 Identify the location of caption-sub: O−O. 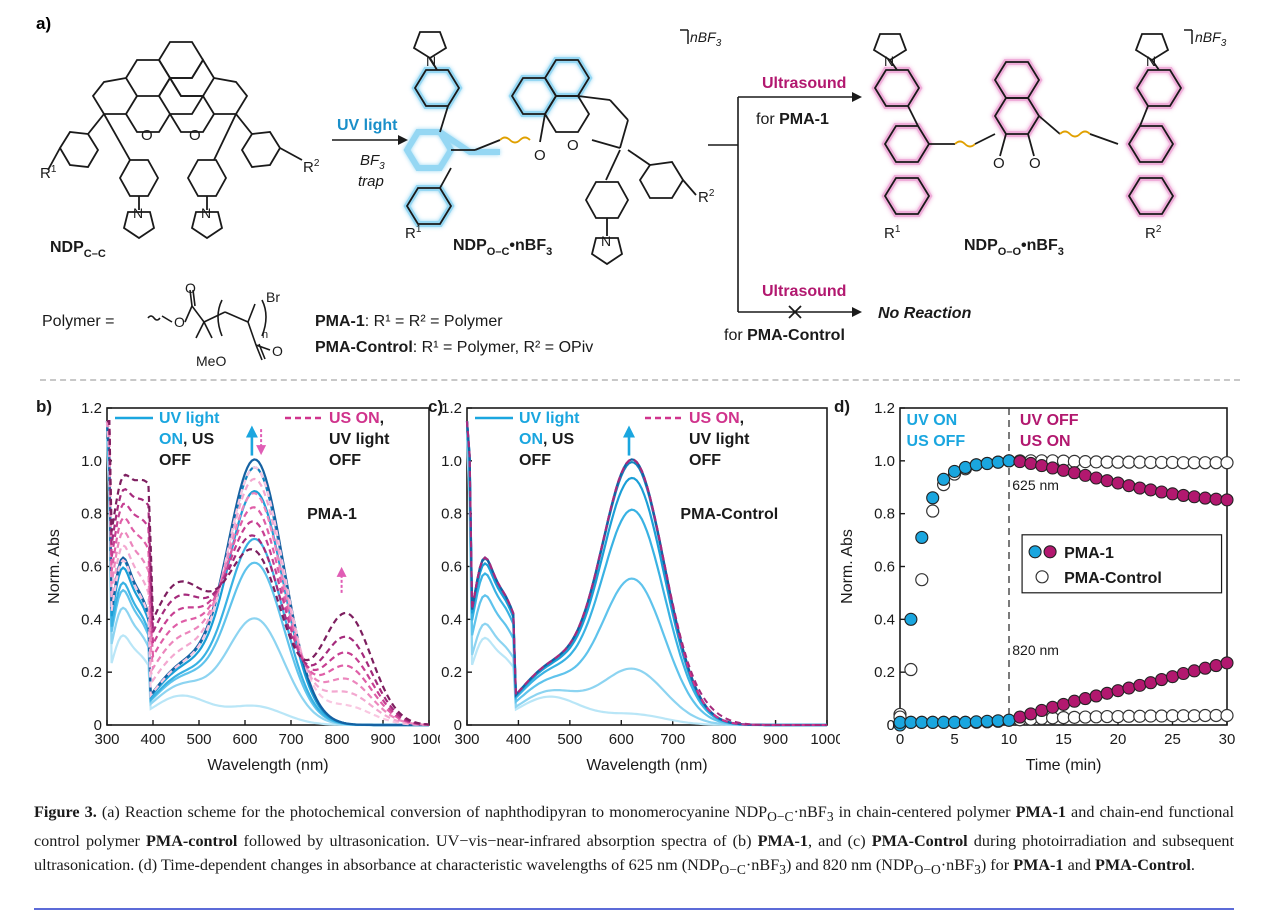
(927, 870).